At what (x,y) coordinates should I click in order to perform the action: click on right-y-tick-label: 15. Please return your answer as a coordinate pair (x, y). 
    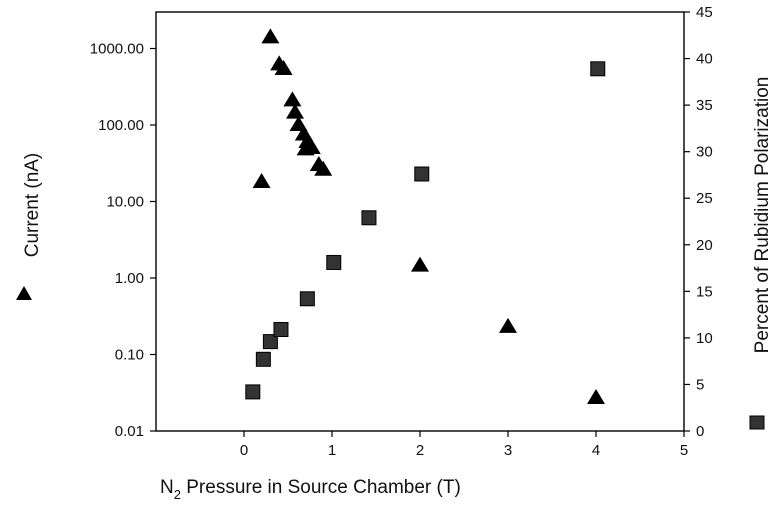
    Looking at the image, I should click on (704, 291).